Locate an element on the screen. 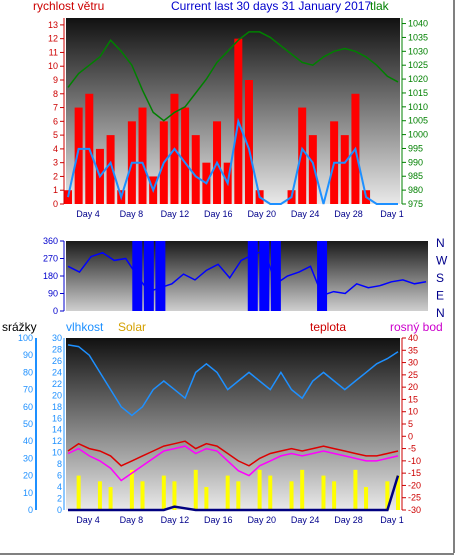 Image resolution: width=456 pixels, height=555 pixels. wind-x-tick-label: Day 20 is located at coordinates (261, 214).